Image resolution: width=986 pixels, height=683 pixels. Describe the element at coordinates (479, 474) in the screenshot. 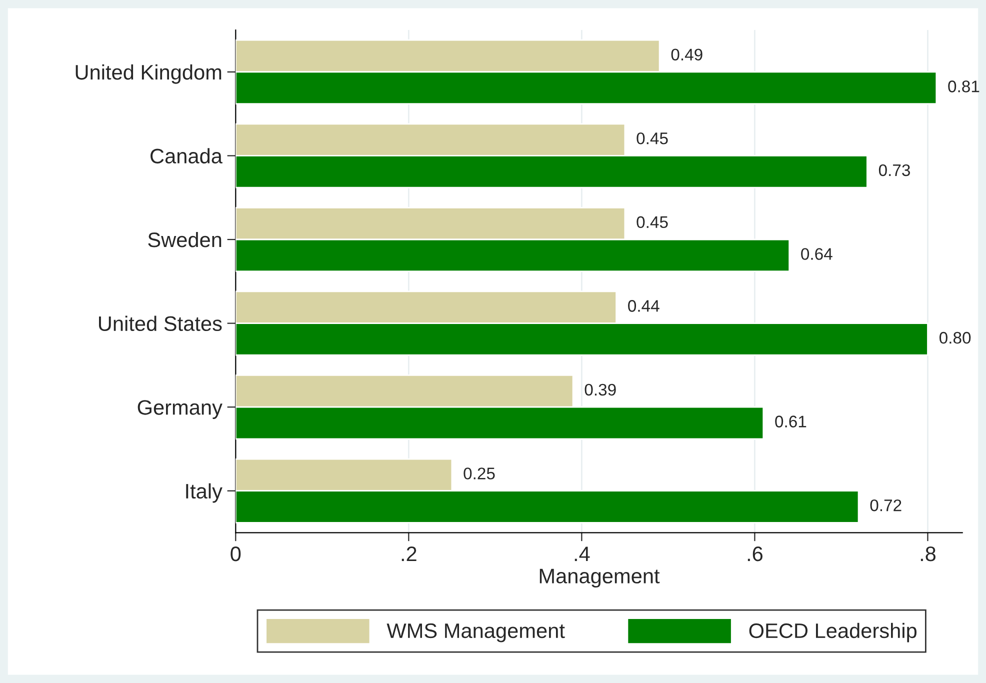

I see `data-label: 0.25` at that location.